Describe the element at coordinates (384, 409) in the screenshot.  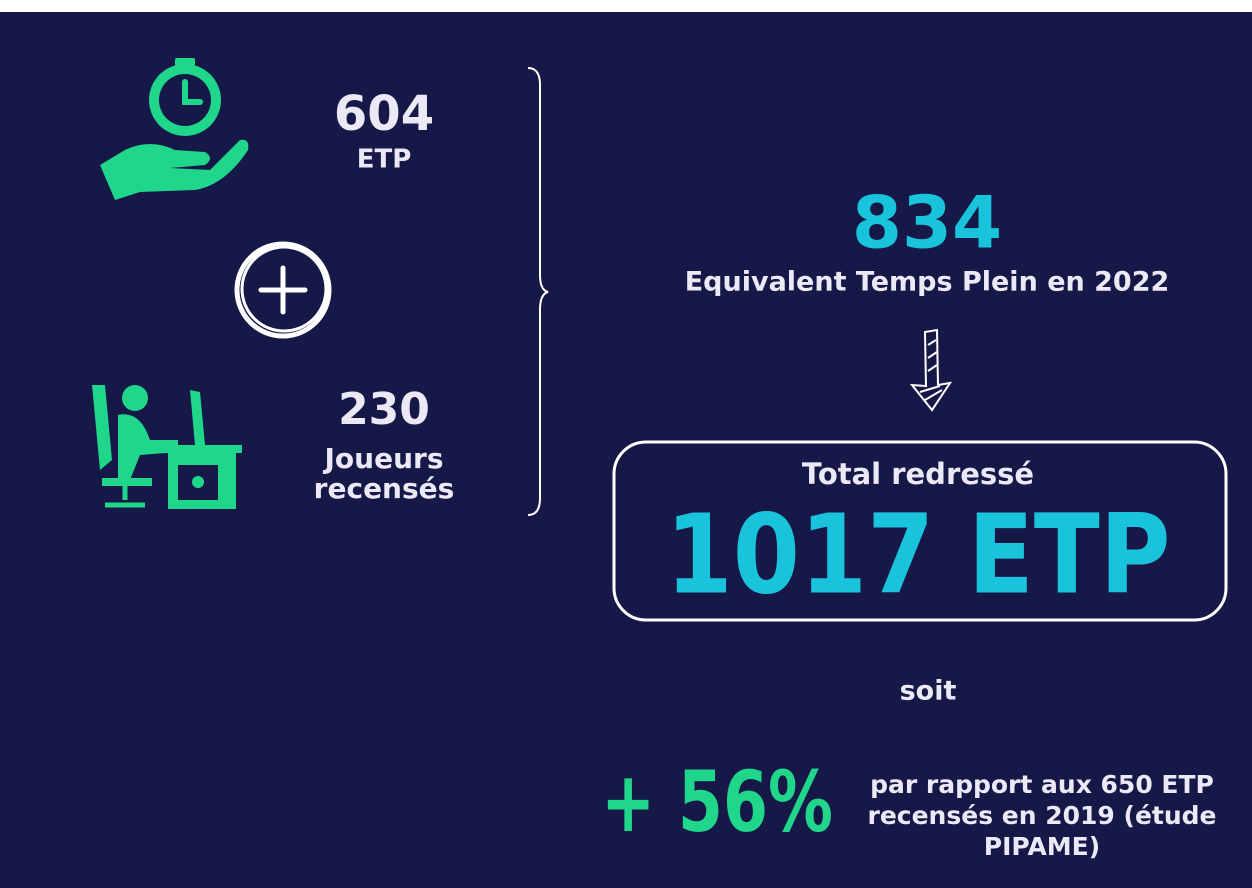
I see `bottom-number: 230` at that location.